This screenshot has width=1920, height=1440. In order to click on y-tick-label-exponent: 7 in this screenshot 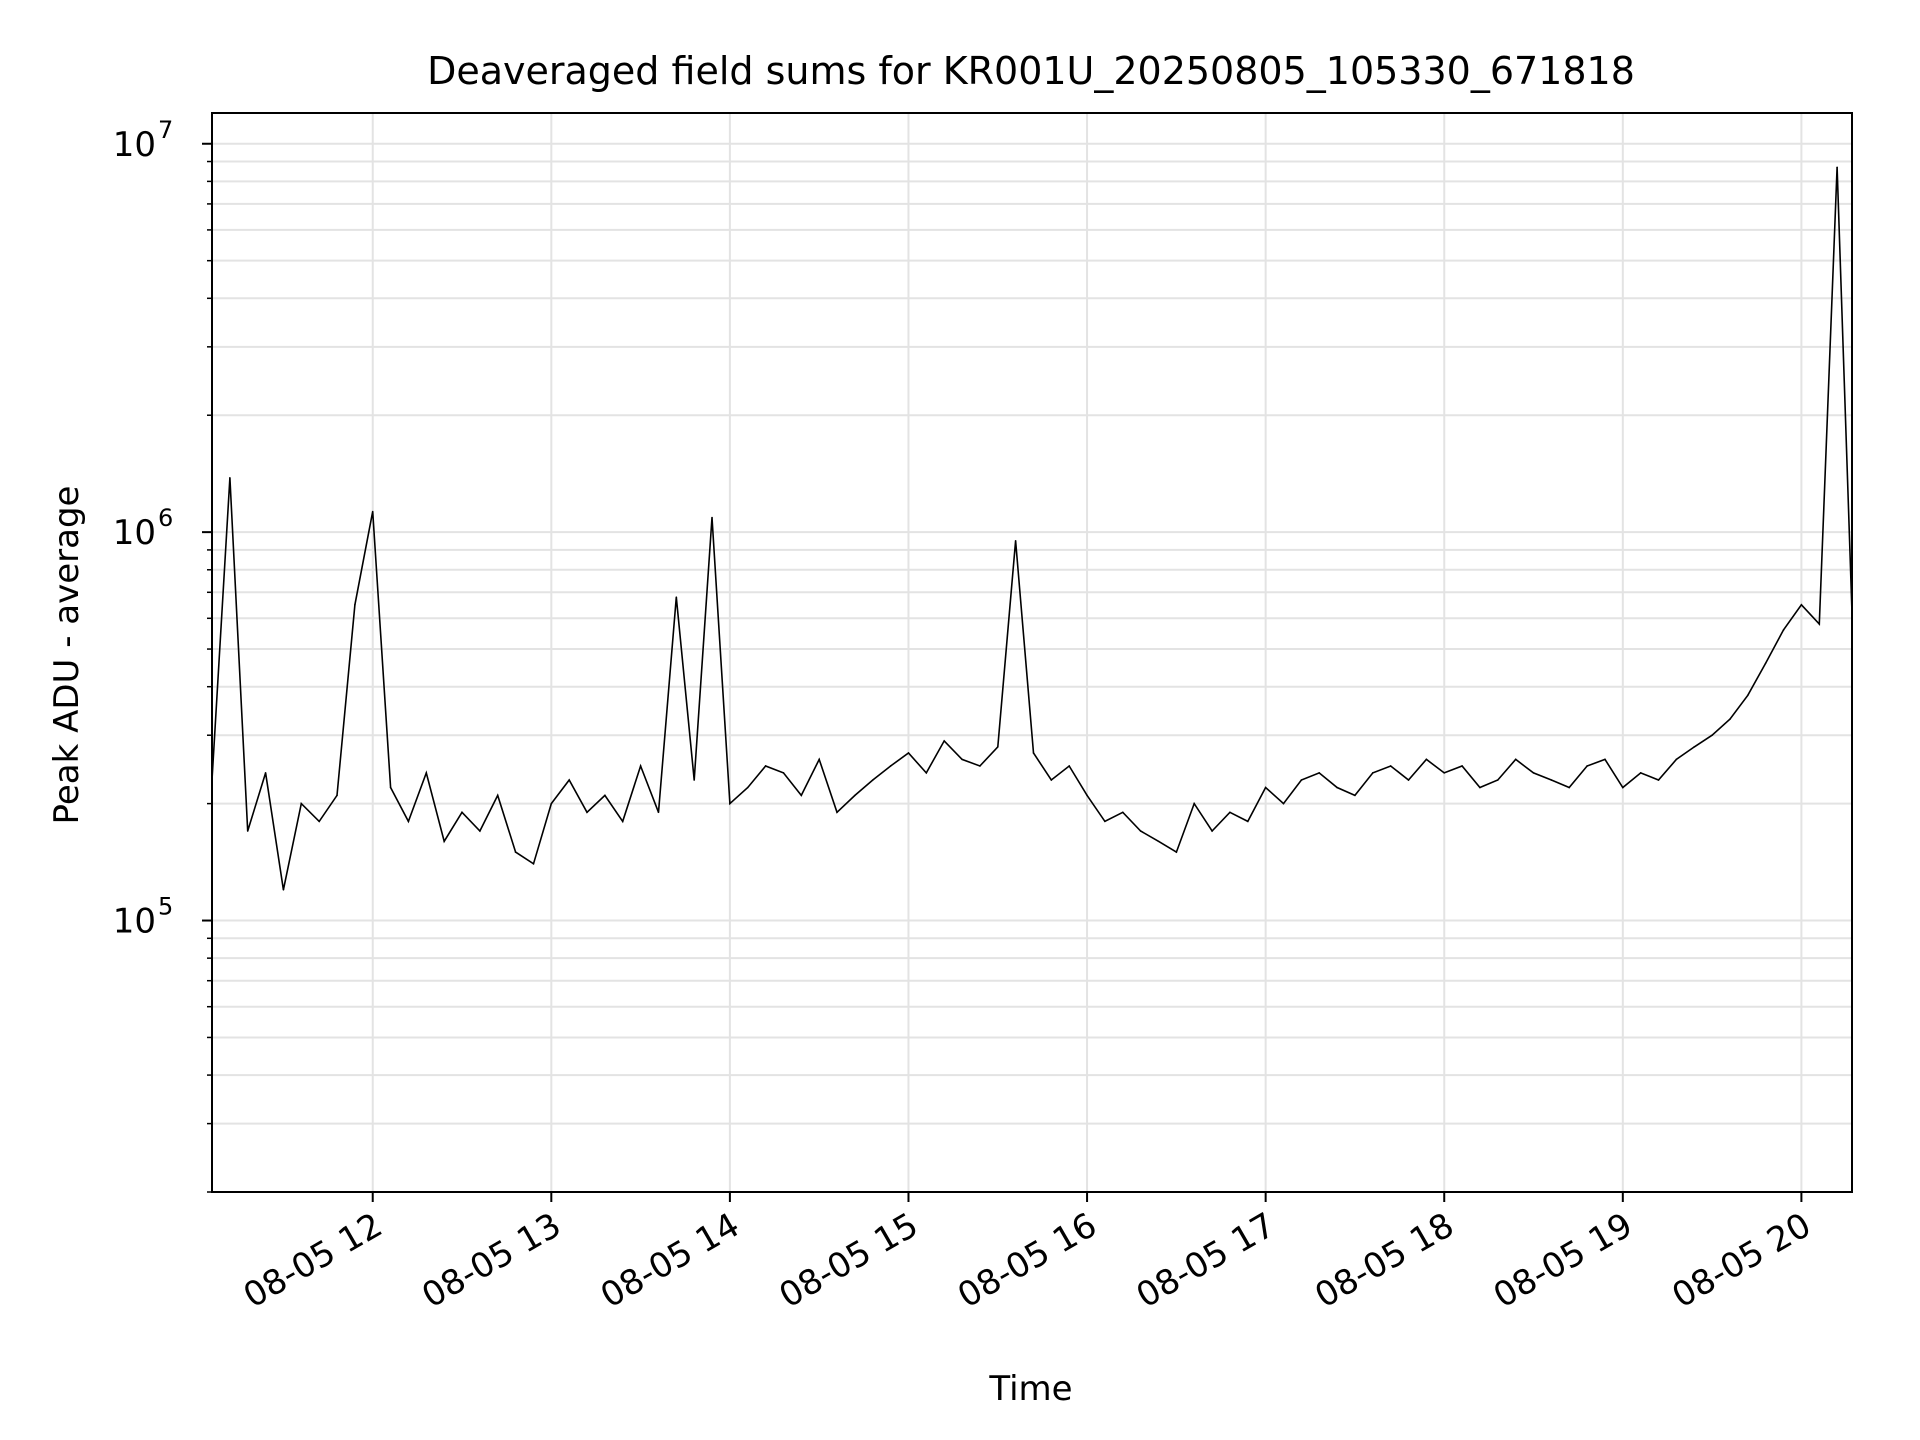, I will do `click(165, 130)`.